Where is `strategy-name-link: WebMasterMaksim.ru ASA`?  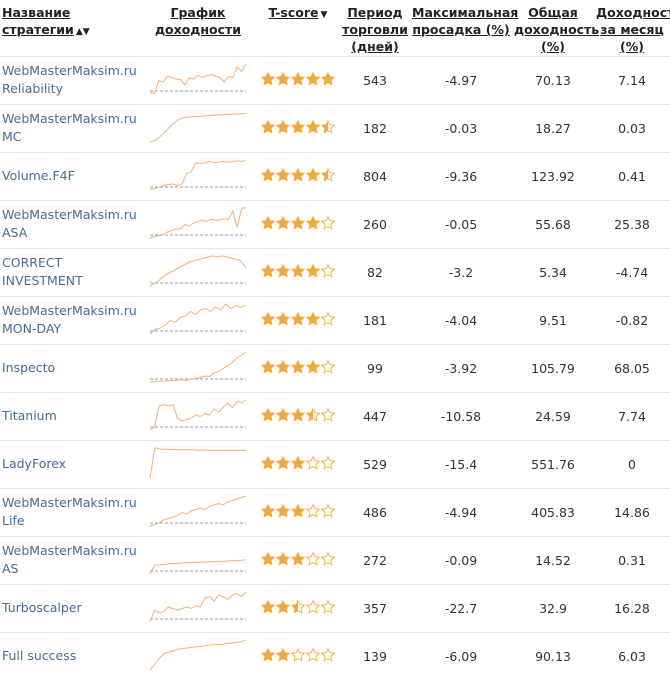
strategy-name-link: WebMasterMaksim.ru ASA is located at coordinates (69, 223).